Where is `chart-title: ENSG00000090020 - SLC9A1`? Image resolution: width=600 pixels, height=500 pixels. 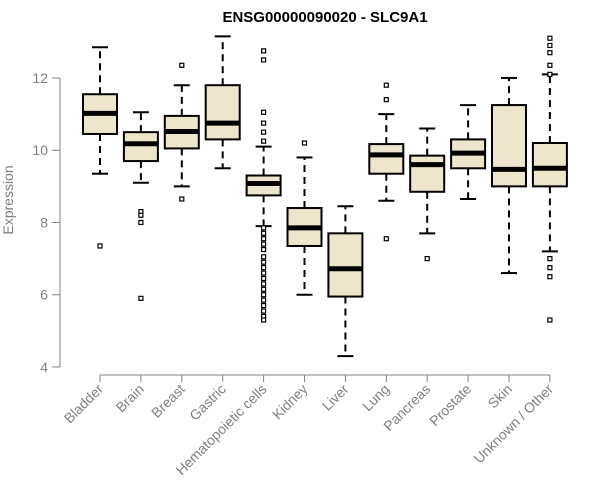 chart-title: ENSG00000090020 - SLC9A1 is located at coordinates (324, 17).